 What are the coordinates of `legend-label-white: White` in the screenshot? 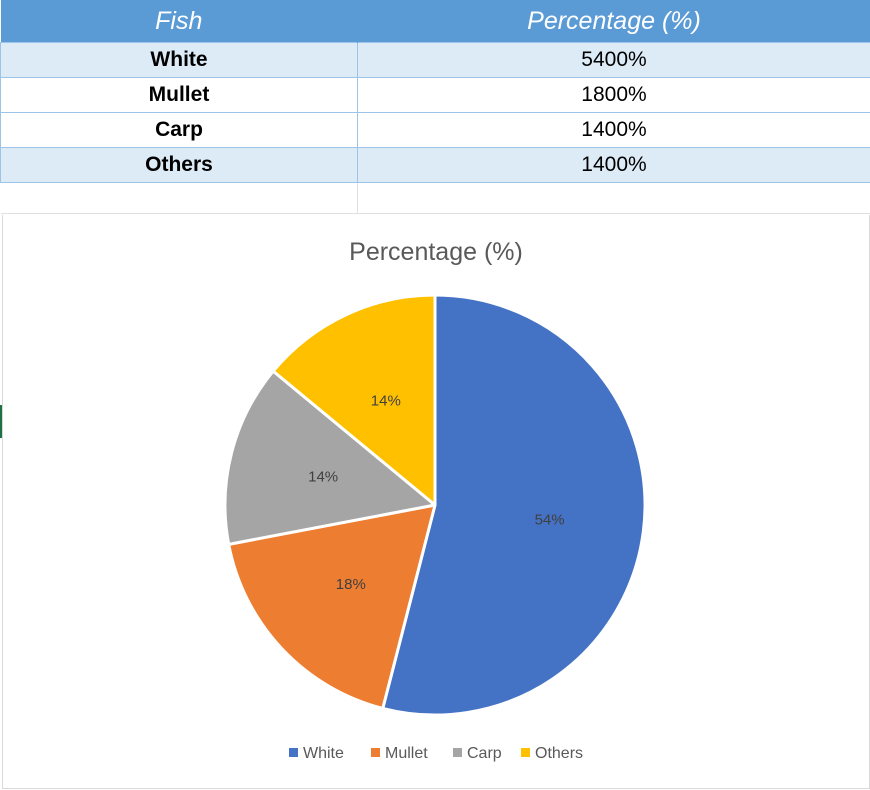 It's located at (323, 753).